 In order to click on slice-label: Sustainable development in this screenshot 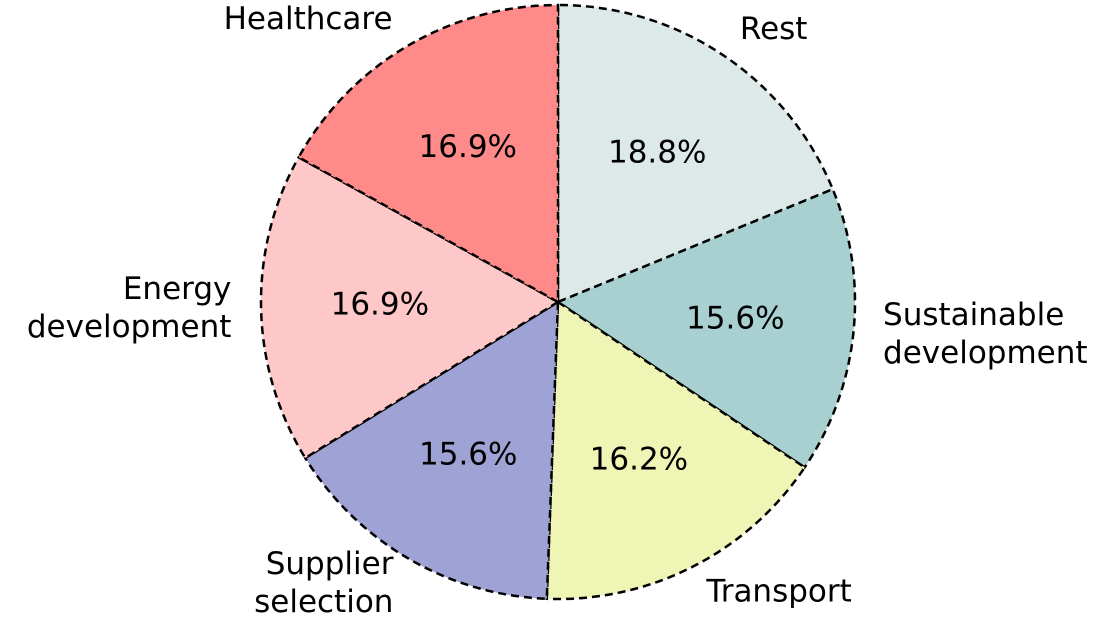, I will do `click(985, 333)`.